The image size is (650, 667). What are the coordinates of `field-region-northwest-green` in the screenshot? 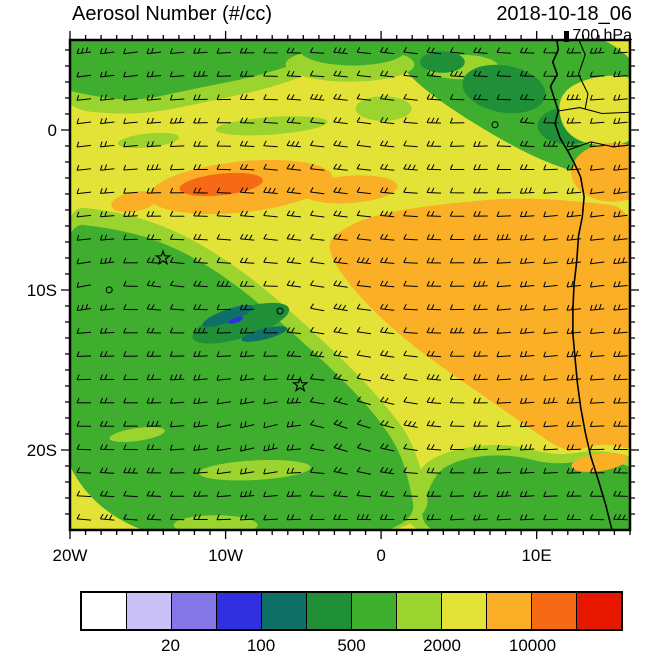 It's located at (190, 70).